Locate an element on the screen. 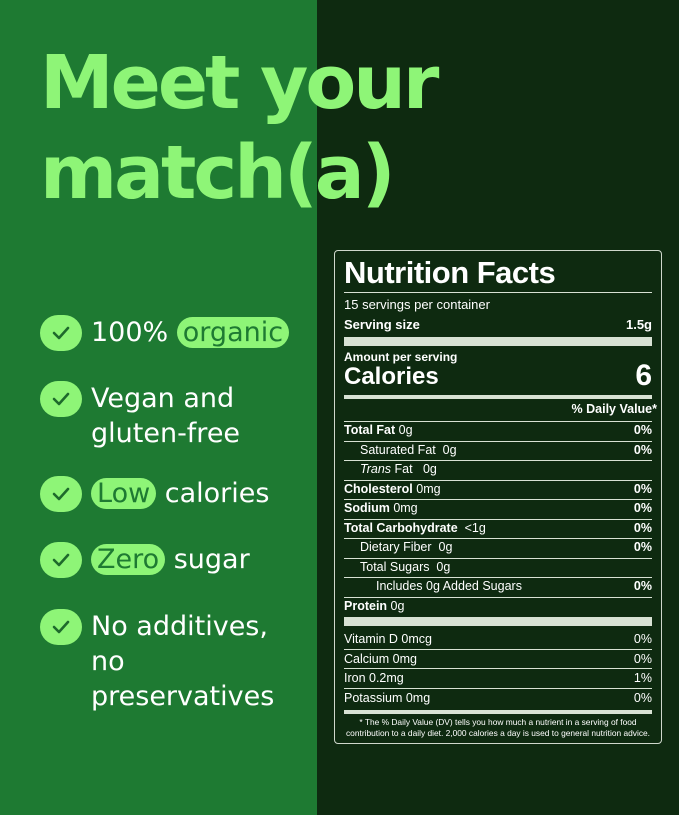  calories-row: Calories 6 is located at coordinates (498, 376).